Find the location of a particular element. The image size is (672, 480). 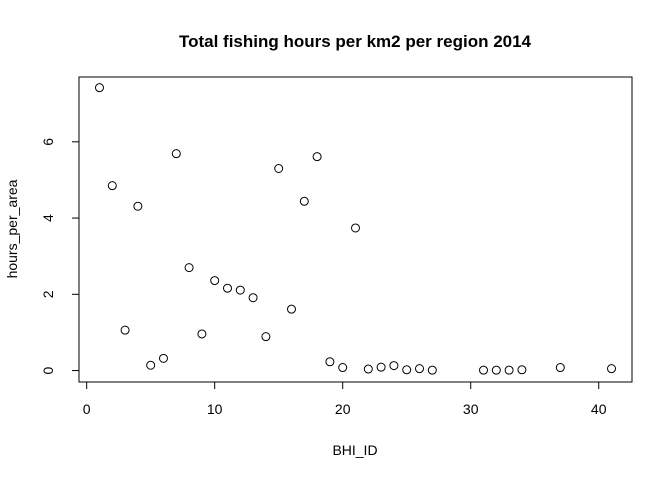

x-tick-label: 20 is located at coordinates (343, 409).